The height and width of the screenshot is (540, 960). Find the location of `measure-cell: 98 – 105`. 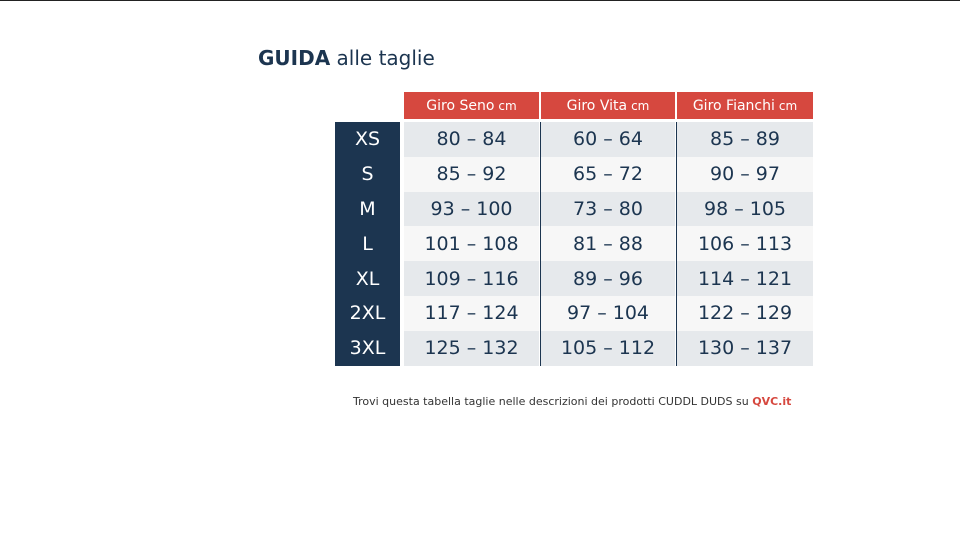

measure-cell: 98 – 105 is located at coordinates (745, 209).